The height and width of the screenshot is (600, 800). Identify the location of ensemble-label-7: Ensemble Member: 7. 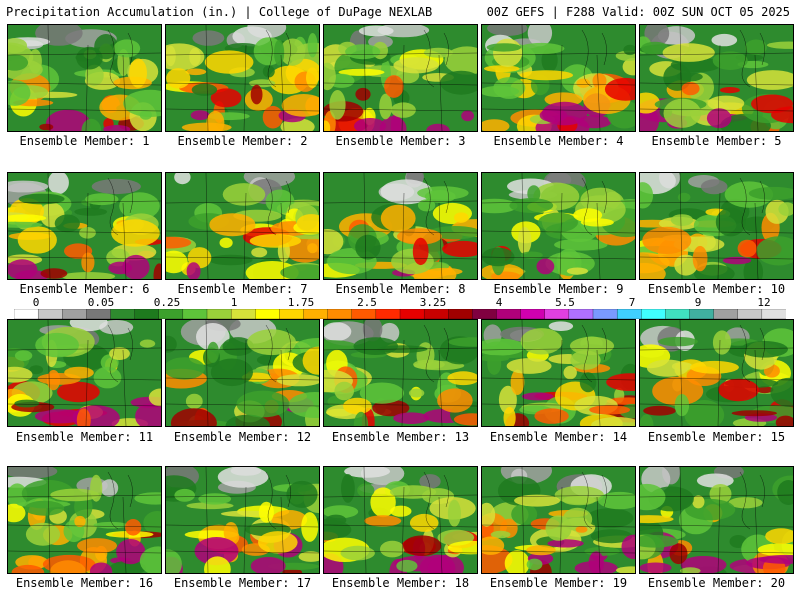
(242, 289).